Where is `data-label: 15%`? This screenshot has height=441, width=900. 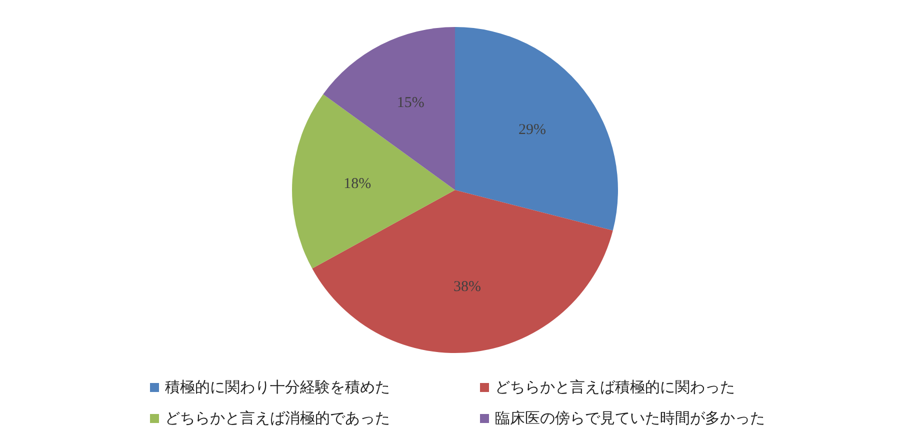
data-label: 15% is located at coordinates (410, 102).